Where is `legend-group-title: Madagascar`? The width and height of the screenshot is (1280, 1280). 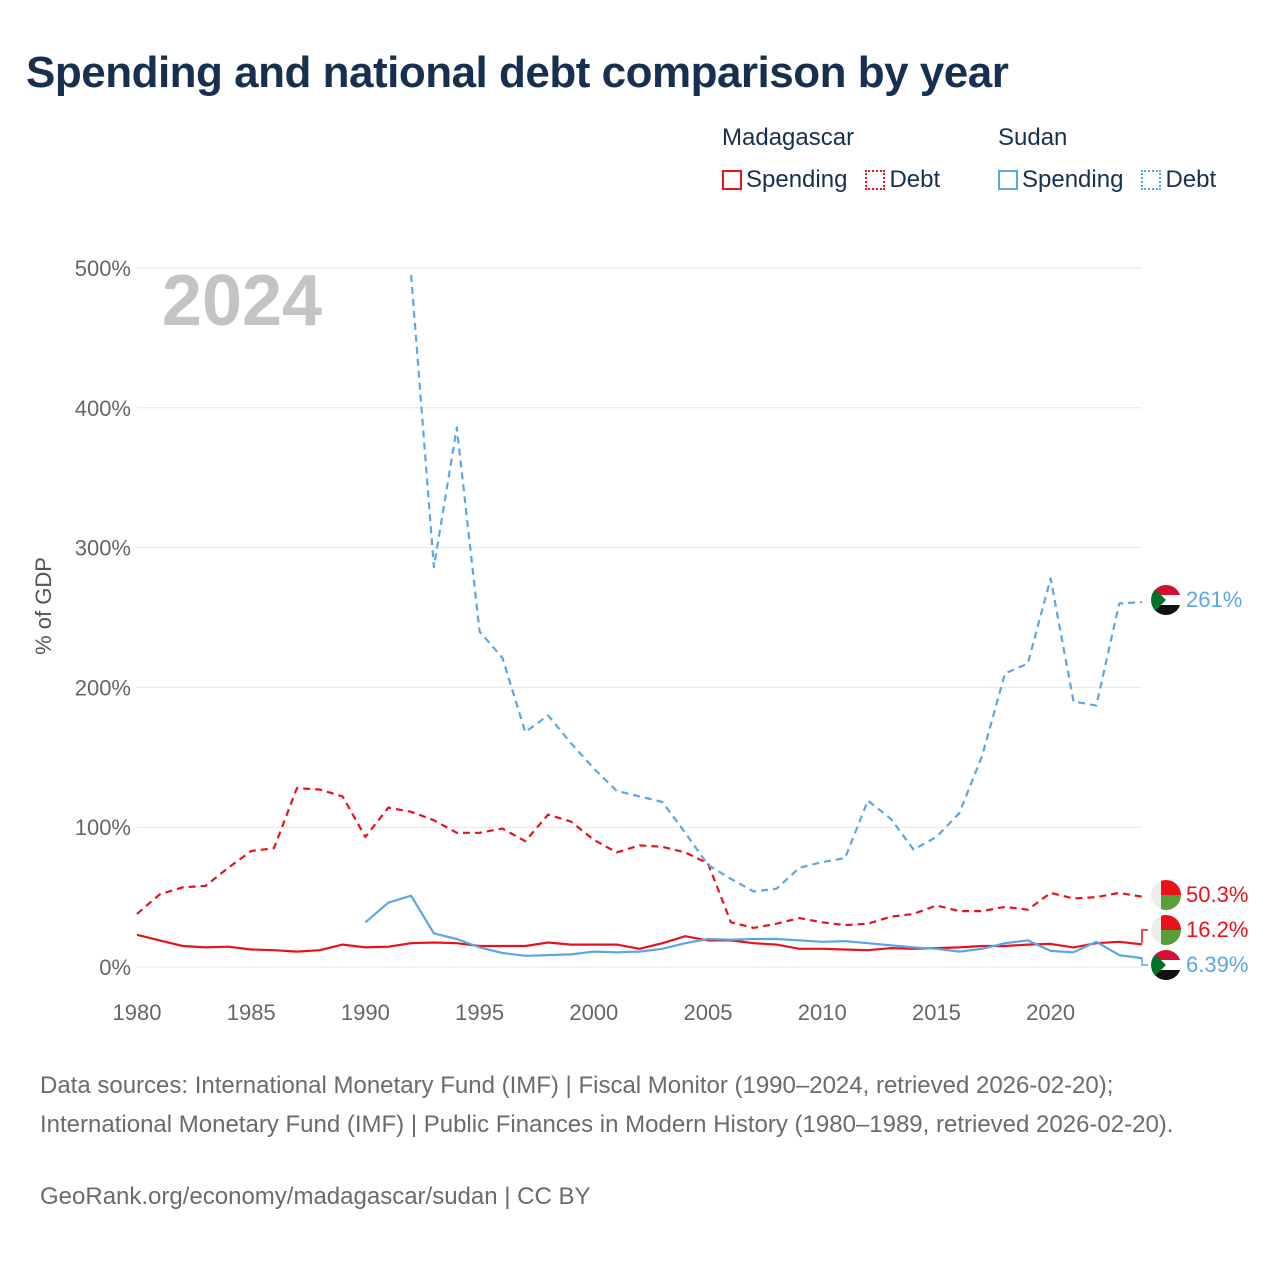
legend-group-title: Madagascar is located at coordinates (788, 137).